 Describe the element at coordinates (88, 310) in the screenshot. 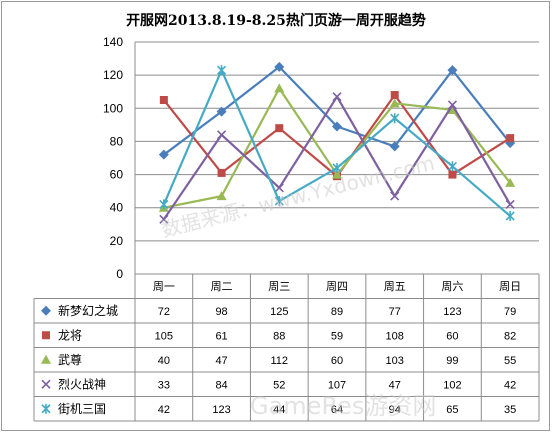

I see `legend-series-name: 新梦幻之城` at that location.